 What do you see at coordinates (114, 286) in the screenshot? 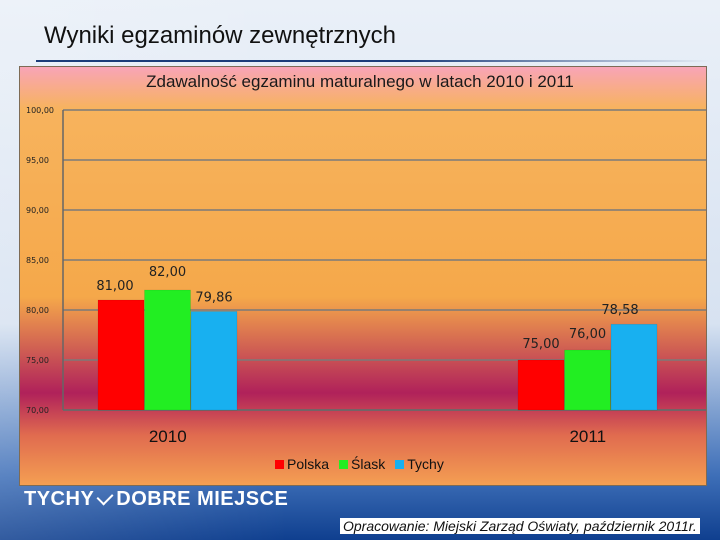
I see `data-label: 81,00` at bounding box center [114, 286].